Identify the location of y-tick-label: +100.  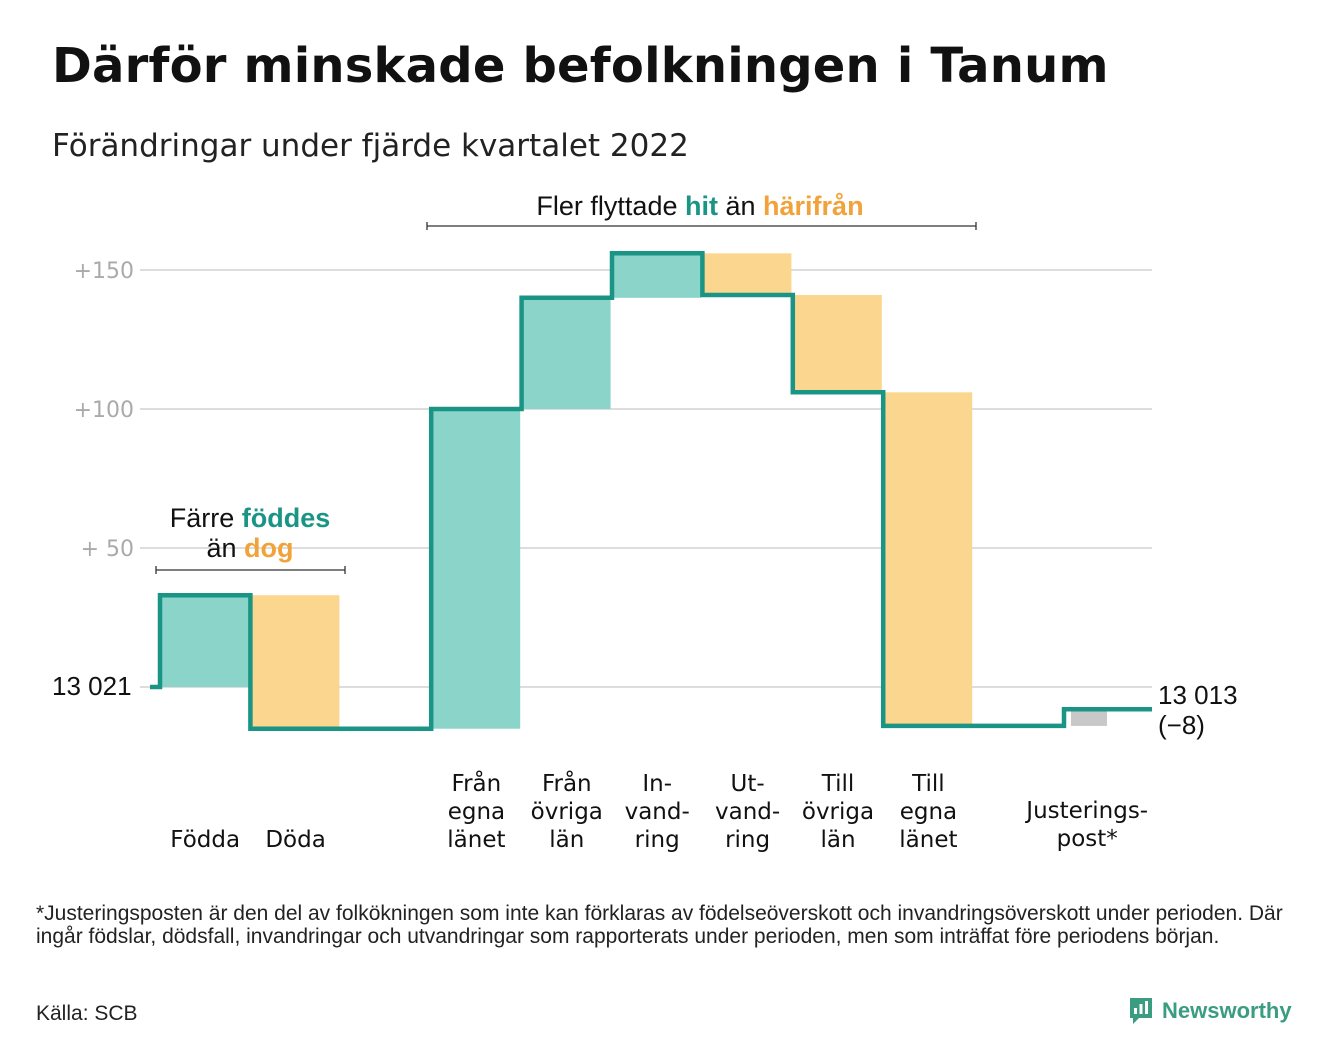
(104, 410).